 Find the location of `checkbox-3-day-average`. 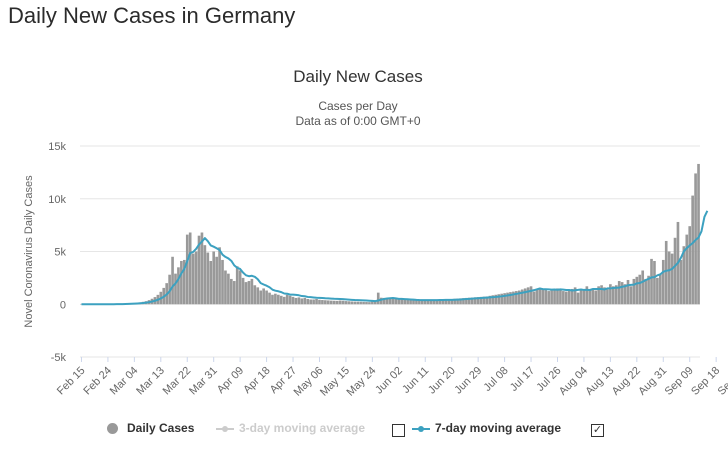

checkbox-3-day-average is located at coordinates (398, 430).